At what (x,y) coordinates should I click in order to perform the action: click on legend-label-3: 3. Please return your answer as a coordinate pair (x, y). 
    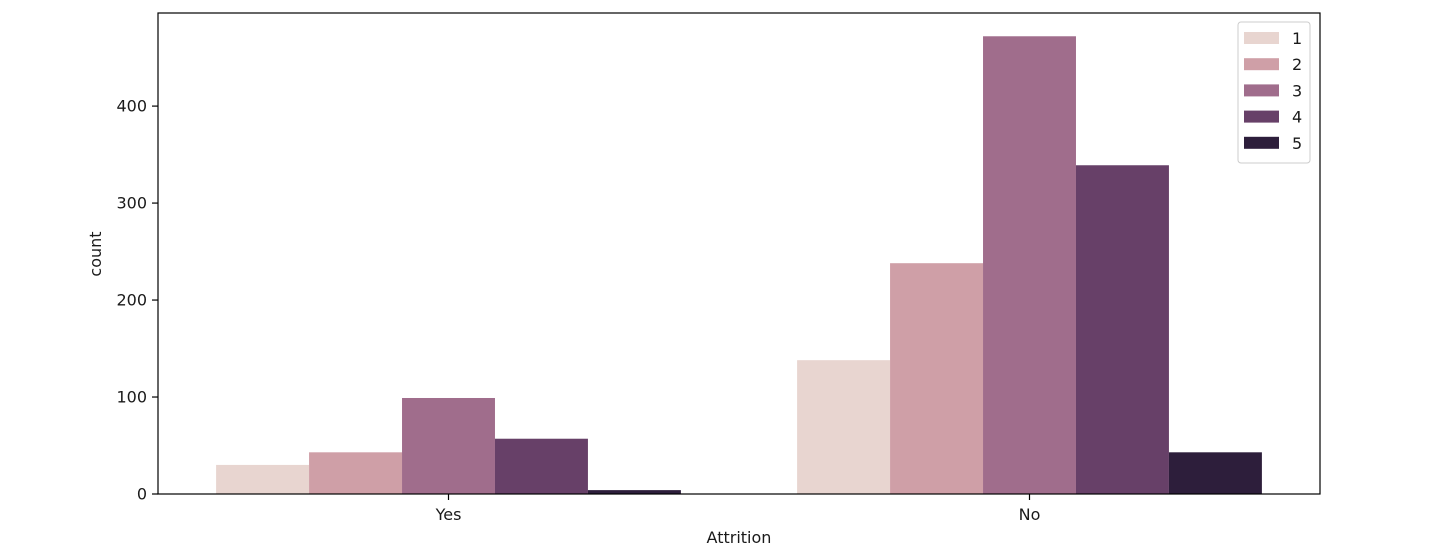
    Looking at the image, I should click on (1297, 90).